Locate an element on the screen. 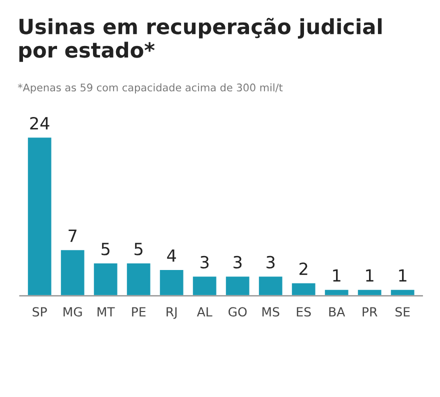 This screenshot has height=397, width=440. chart-subtitle: *Apenas as 59 com capacidade acima de 300 mil/t is located at coordinates (150, 88).